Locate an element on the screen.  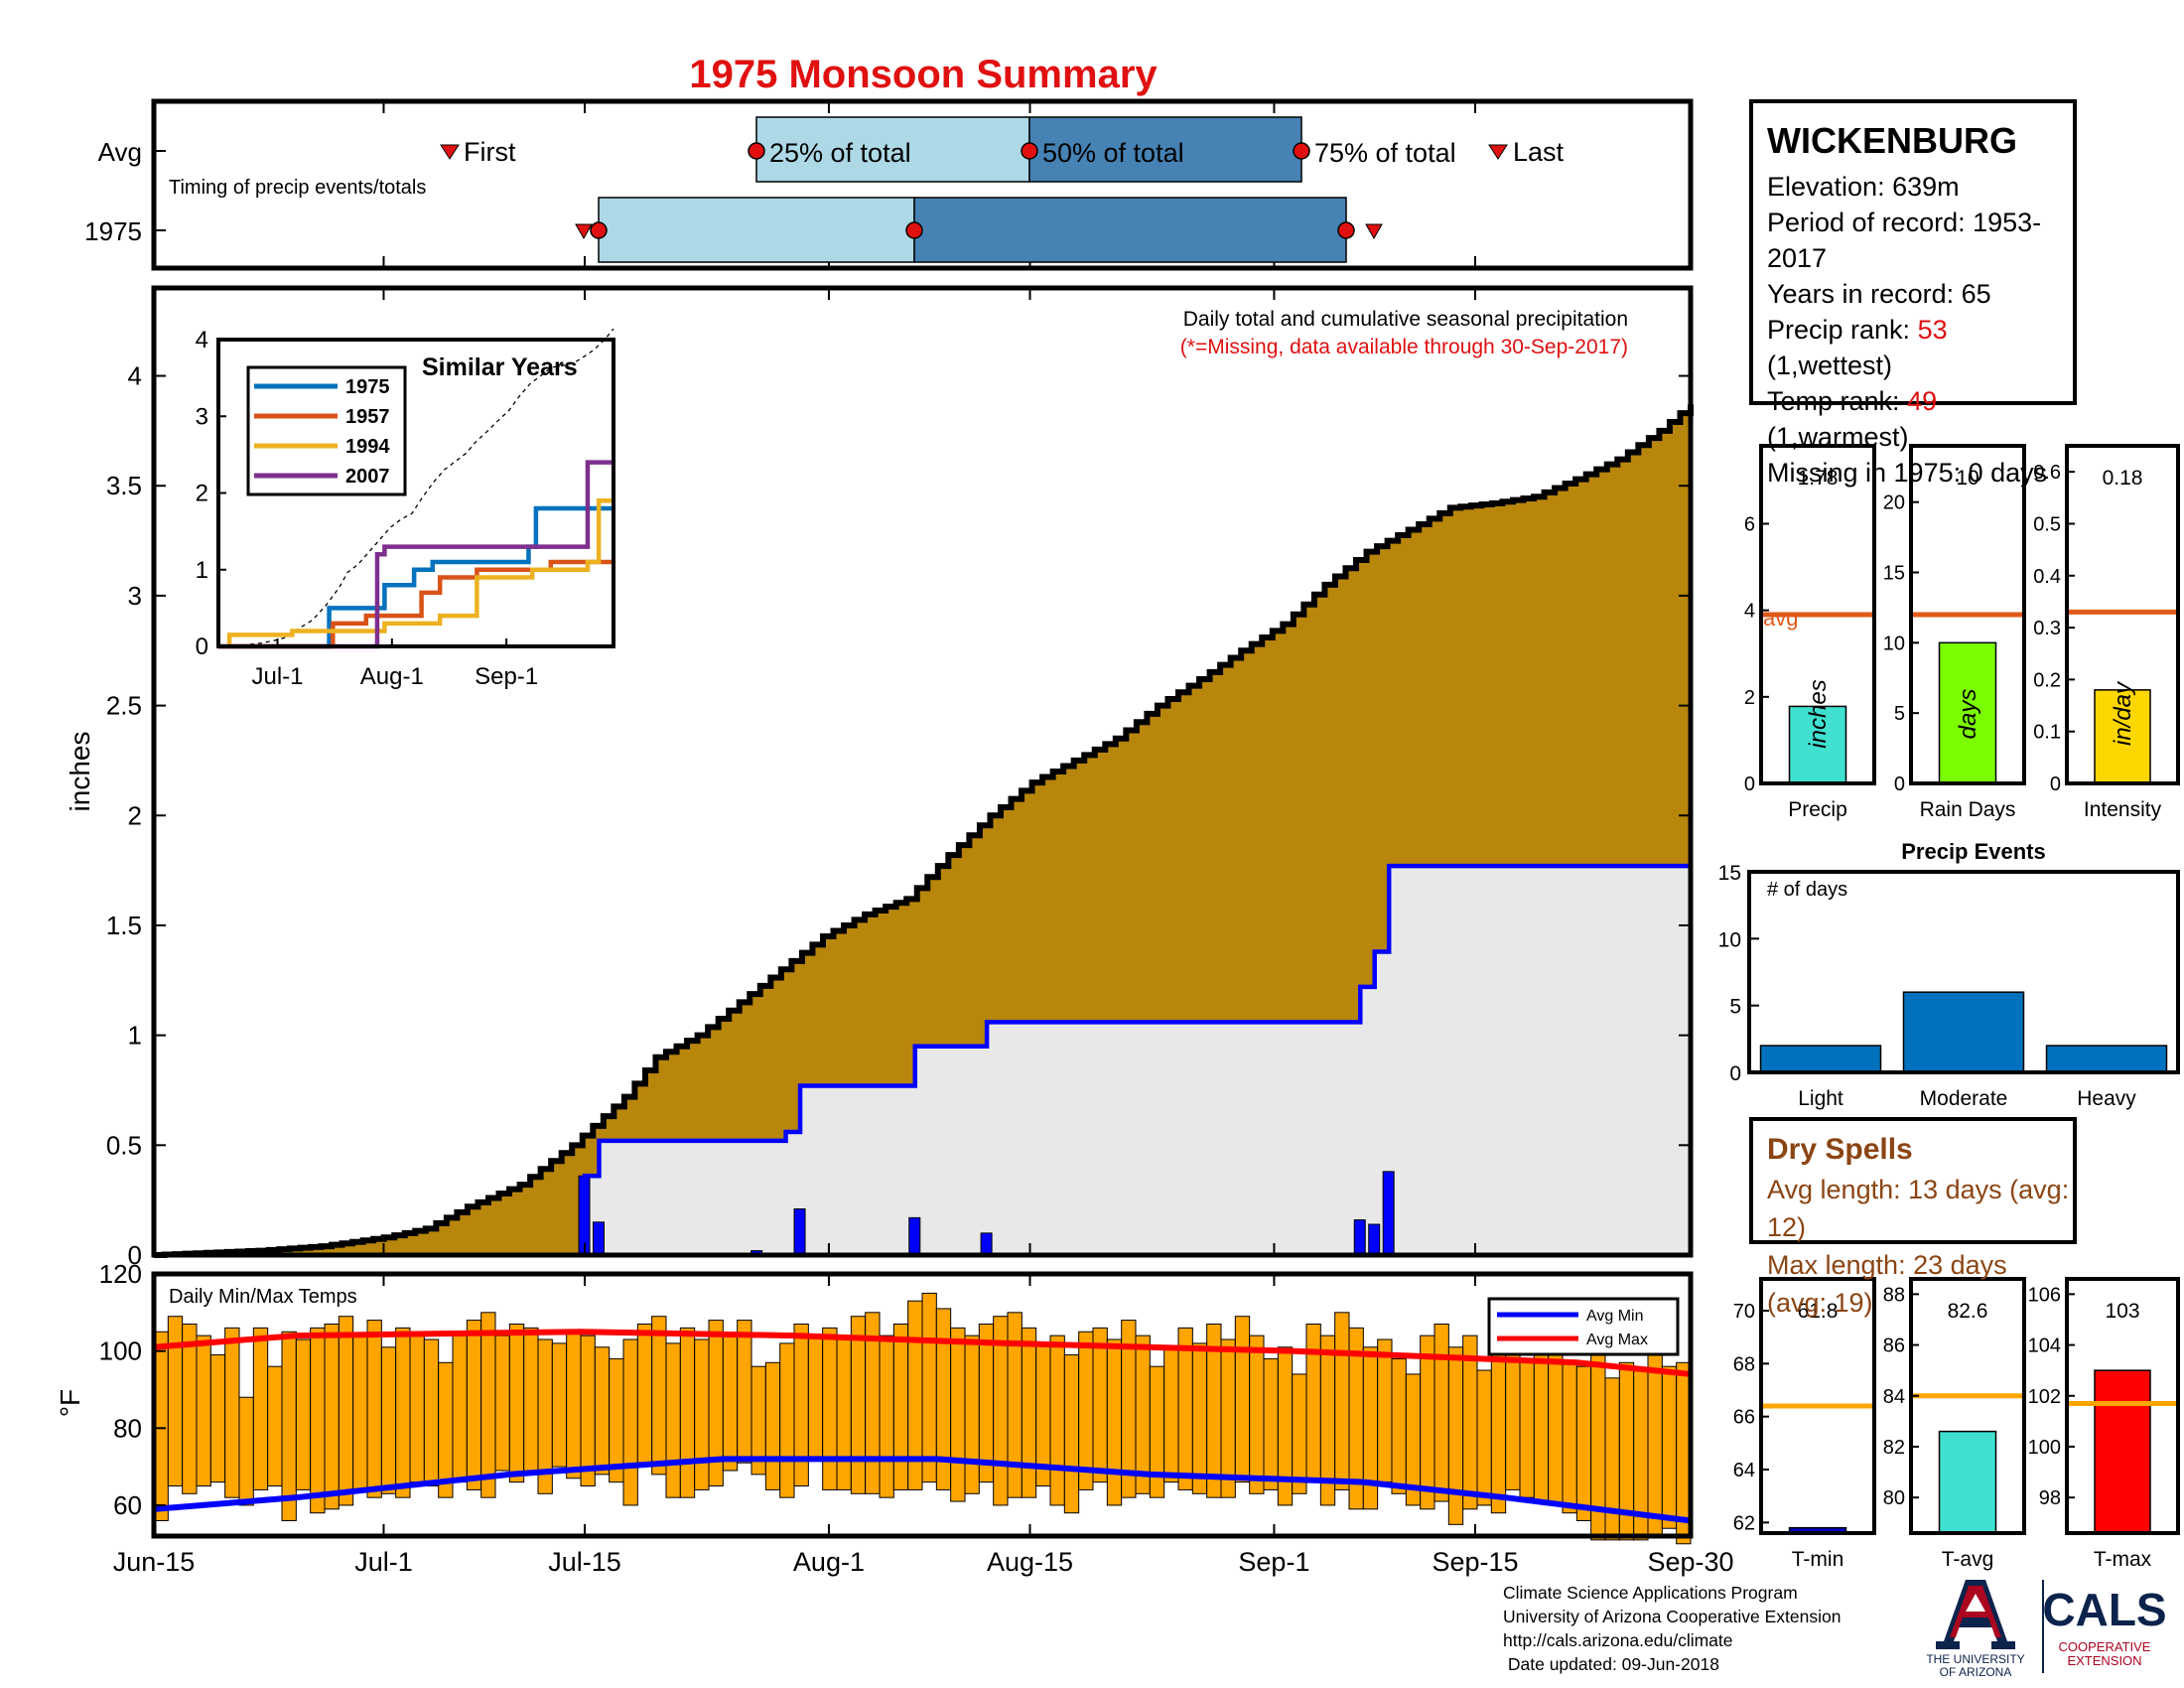
summary-temp-y-tick-label: 70 is located at coordinates (1744, 1312).